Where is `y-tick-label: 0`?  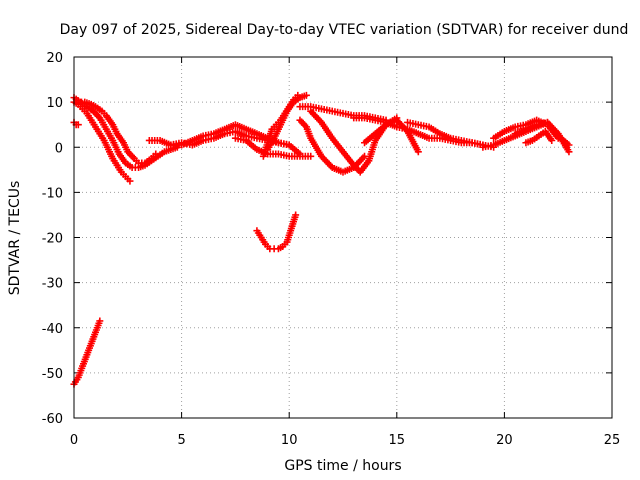 y-tick-label: 0 is located at coordinates (59, 148).